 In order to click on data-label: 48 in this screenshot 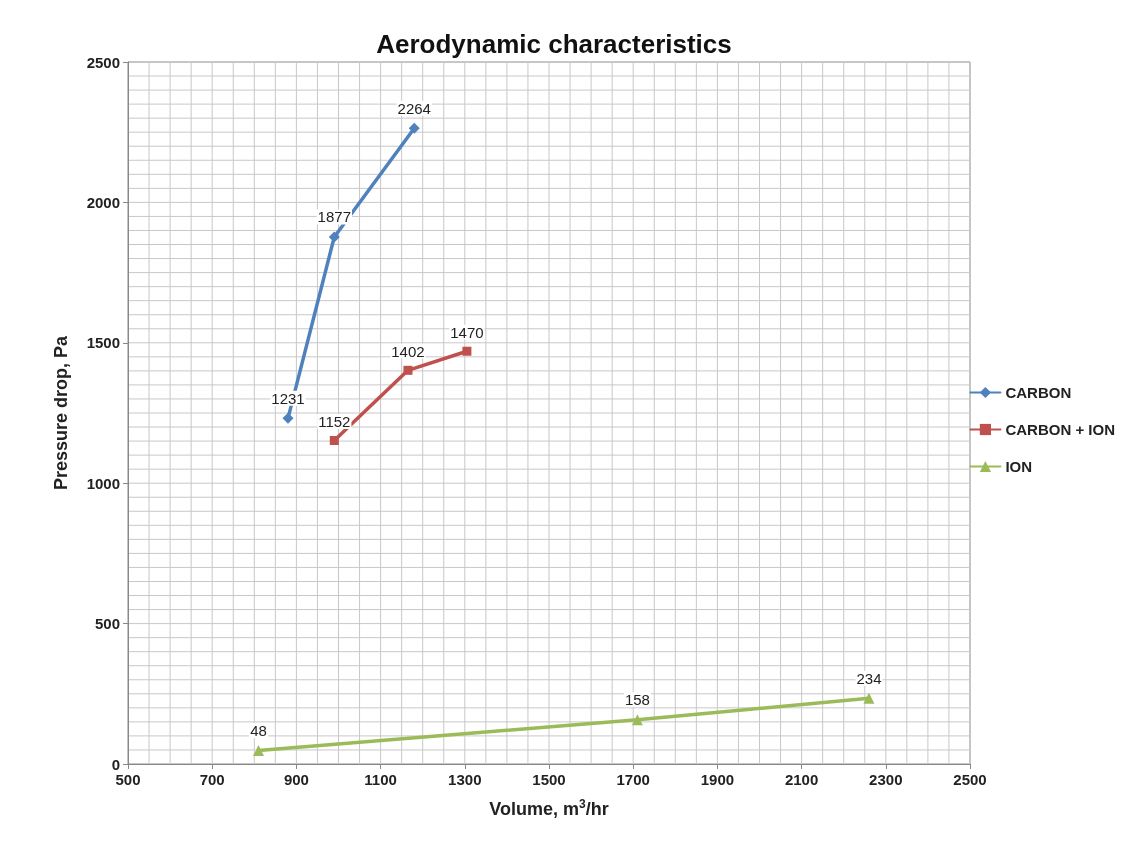, I will do `click(258, 731)`.